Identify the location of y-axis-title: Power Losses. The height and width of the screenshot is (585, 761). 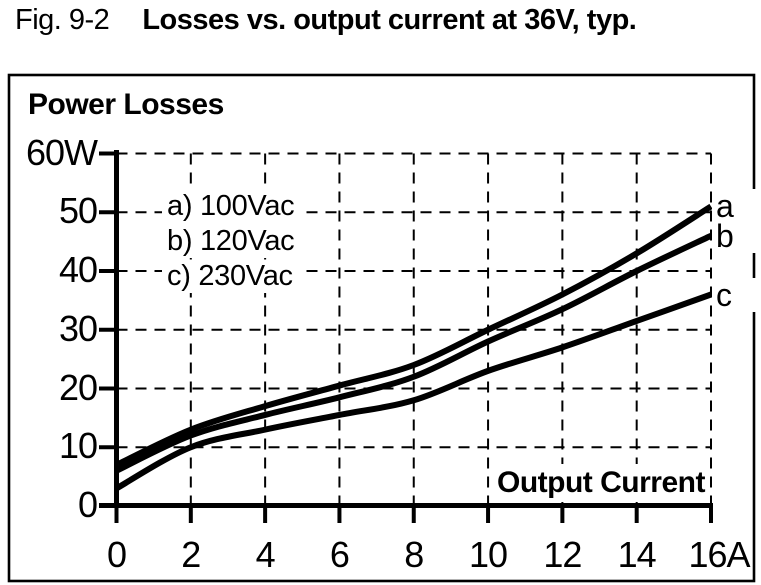
(126, 104).